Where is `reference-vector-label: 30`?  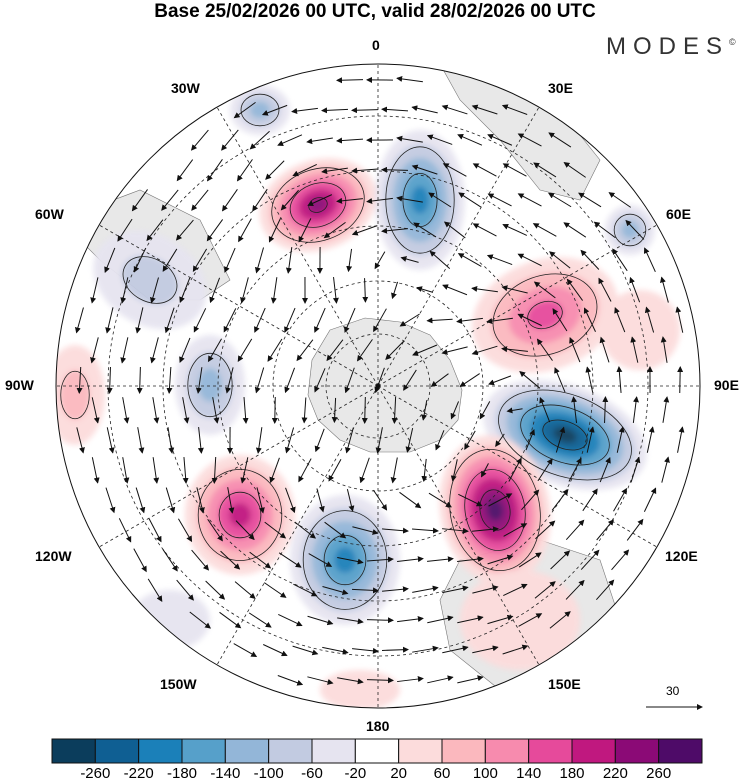 reference-vector-label: 30 is located at coordinates (673, 691).